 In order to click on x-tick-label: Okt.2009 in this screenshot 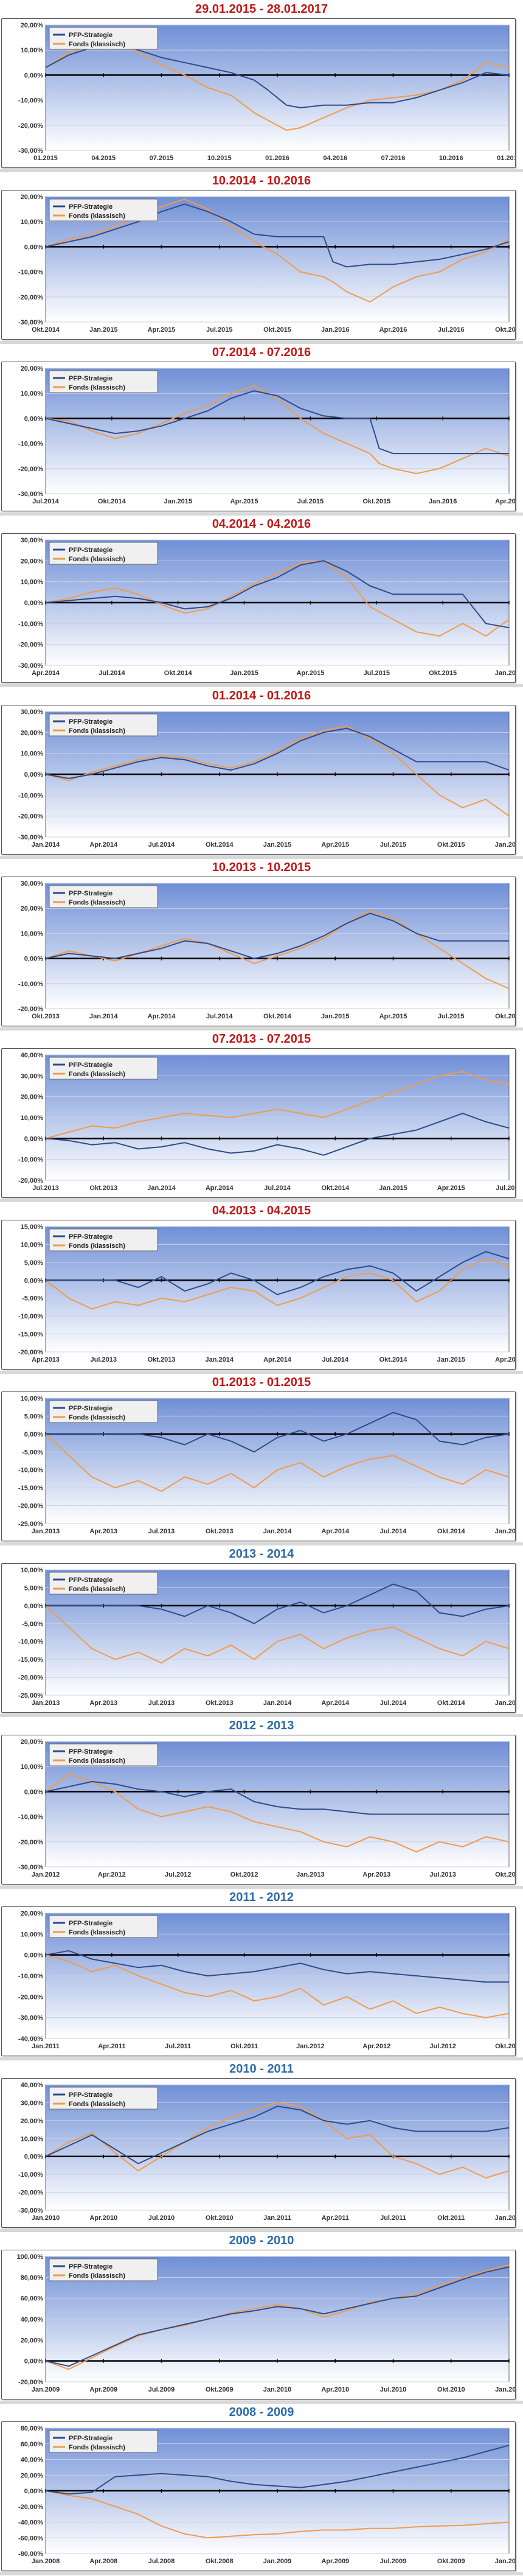, I will do `click(220, 2389)`.